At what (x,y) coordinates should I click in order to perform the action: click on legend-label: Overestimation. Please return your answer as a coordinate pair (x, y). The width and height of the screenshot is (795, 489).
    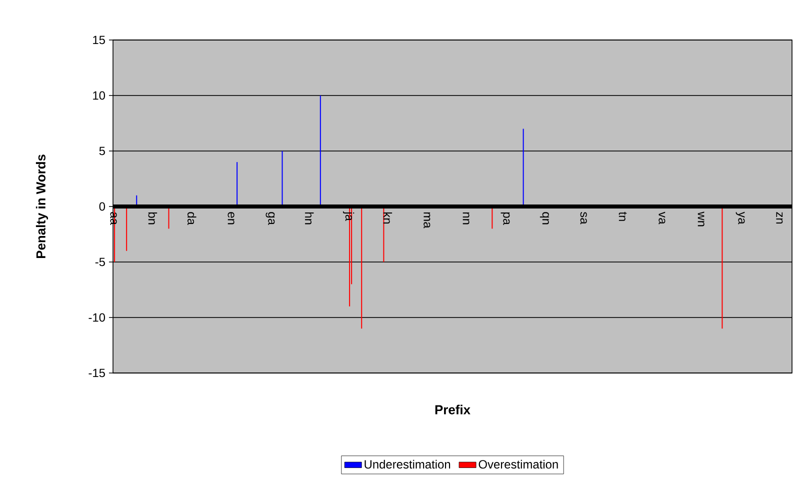
    Looking at the image, I should click on (518, 464).